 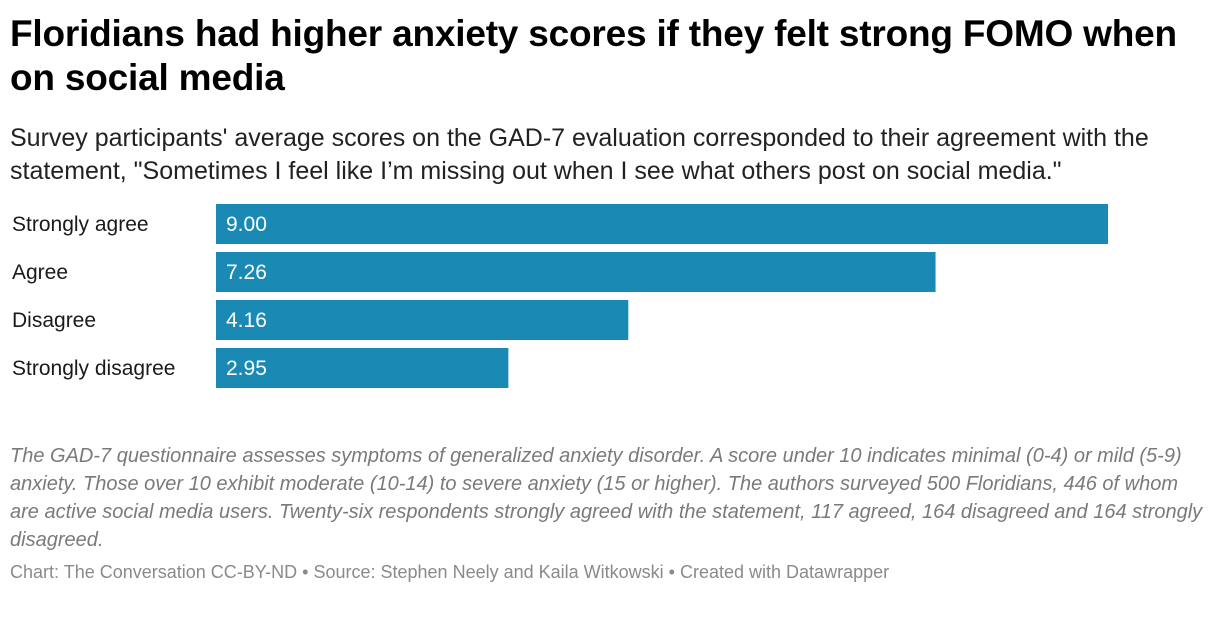 I want to click on bar-value-label: 4.16, so click(x=246, y=320).